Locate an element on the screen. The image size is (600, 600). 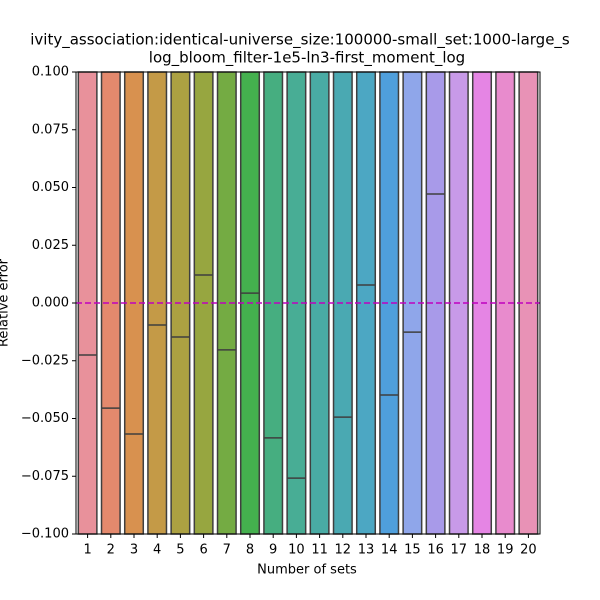
y-tick-label: −0.050 is located at coordinates (45, 418).